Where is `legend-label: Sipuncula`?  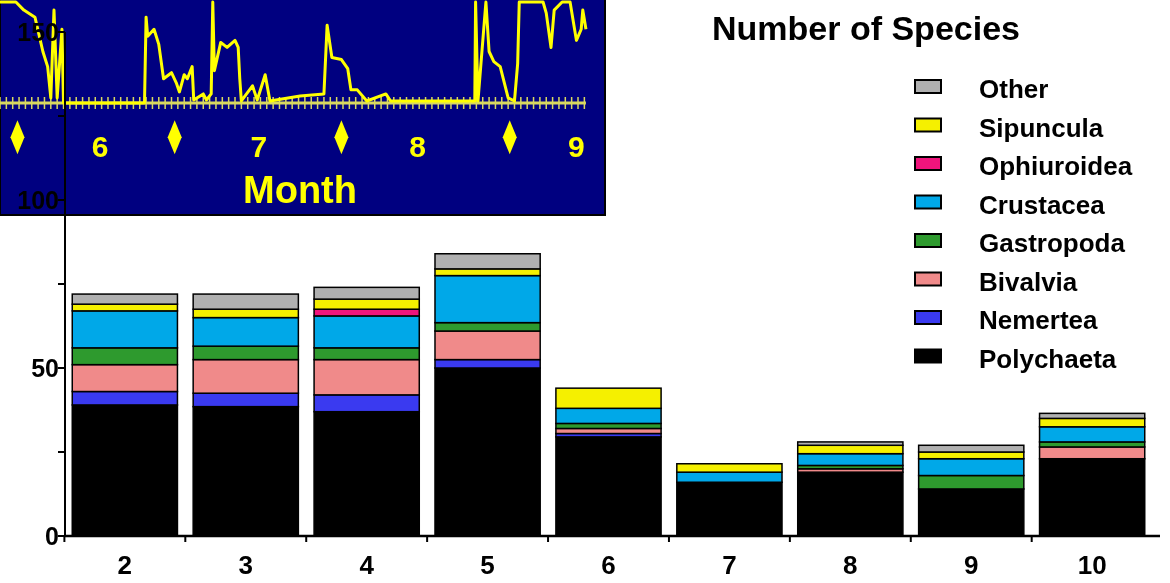 legend-label: Sipuncula is located at coordinates (1041, 127).